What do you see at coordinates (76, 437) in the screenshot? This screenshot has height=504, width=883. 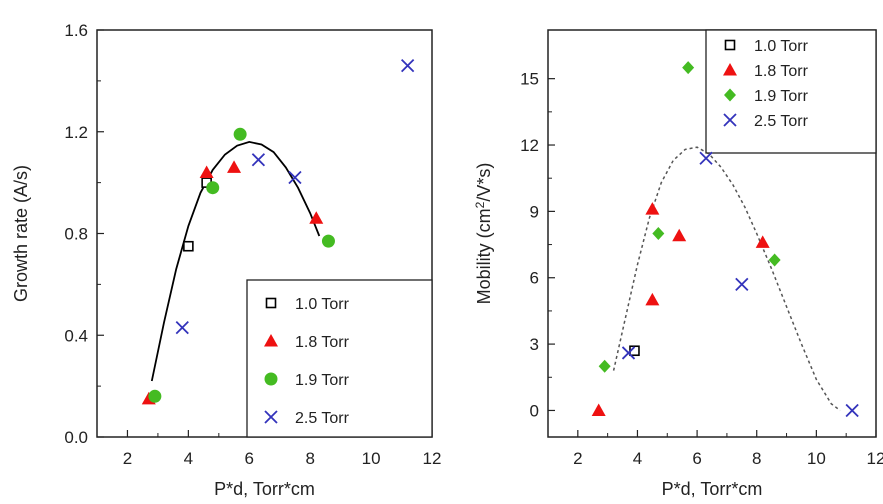 I see `y-tick-label: 0.0` at bounding box center [76, 437].